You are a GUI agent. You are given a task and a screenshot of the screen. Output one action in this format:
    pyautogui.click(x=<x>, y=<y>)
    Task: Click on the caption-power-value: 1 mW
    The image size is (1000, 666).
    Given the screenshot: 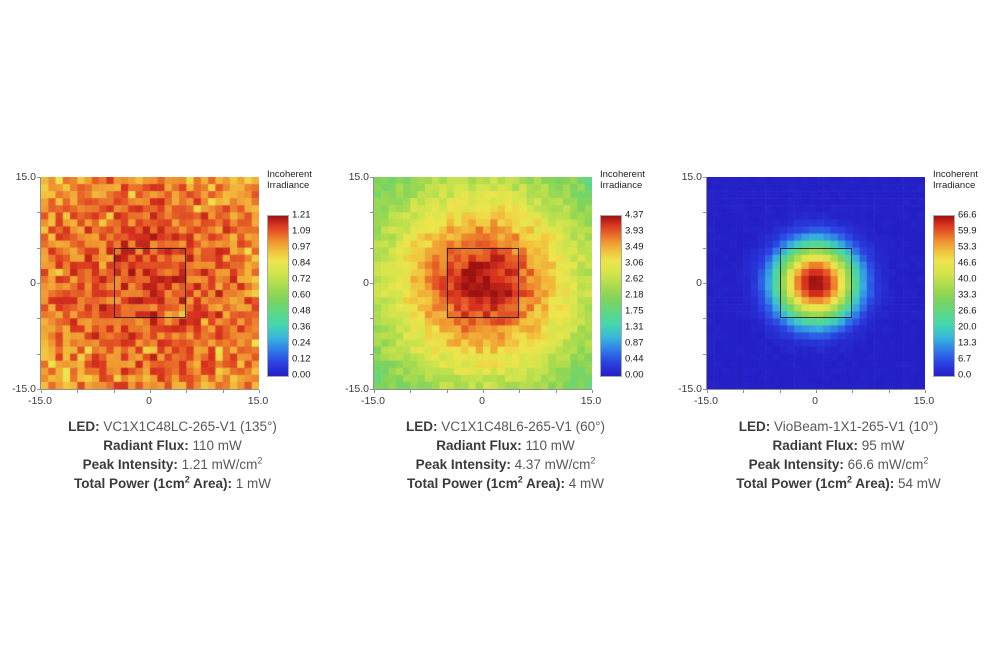 What is the action you would take?
    pyautogui.click(x=253, y=483)
    